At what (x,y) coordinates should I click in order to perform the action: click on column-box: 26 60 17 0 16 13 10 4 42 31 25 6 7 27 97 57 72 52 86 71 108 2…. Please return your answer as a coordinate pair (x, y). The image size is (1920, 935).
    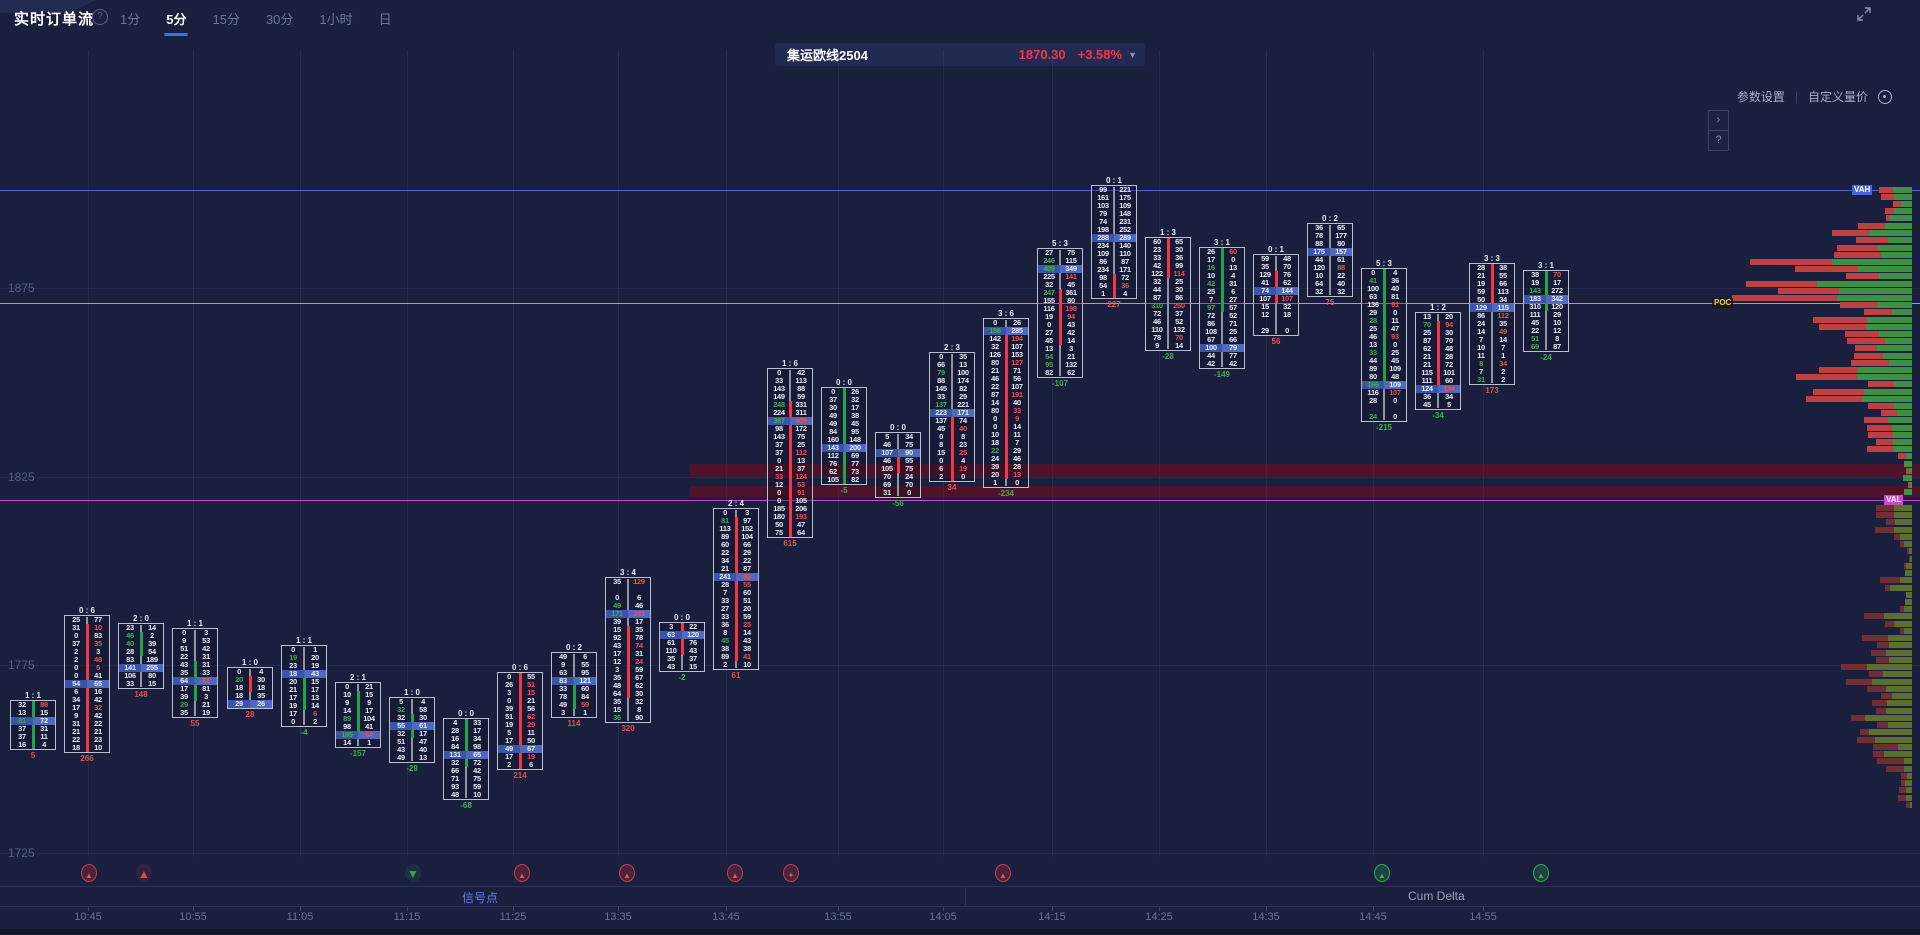
    Looking at the image, I should click on (1222, 308).